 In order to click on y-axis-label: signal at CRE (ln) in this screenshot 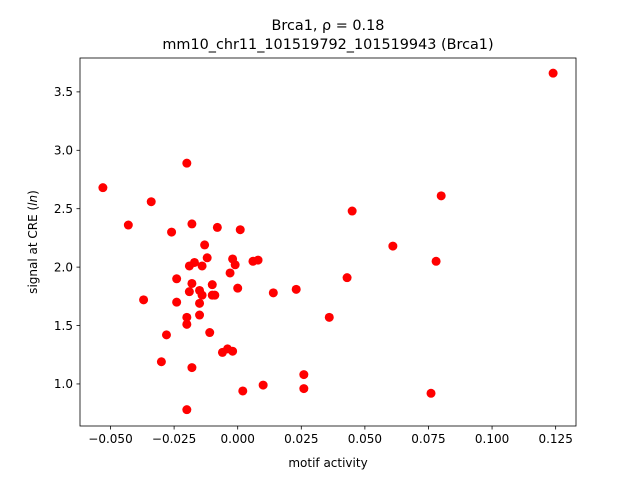, I will do `click(33, 242)`.